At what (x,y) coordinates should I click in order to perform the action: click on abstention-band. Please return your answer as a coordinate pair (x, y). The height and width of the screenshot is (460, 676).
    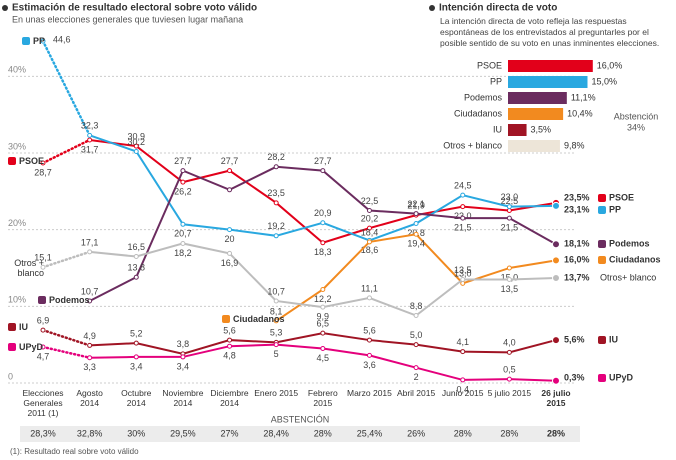
    Looking at the image, I should click on (300, 434).